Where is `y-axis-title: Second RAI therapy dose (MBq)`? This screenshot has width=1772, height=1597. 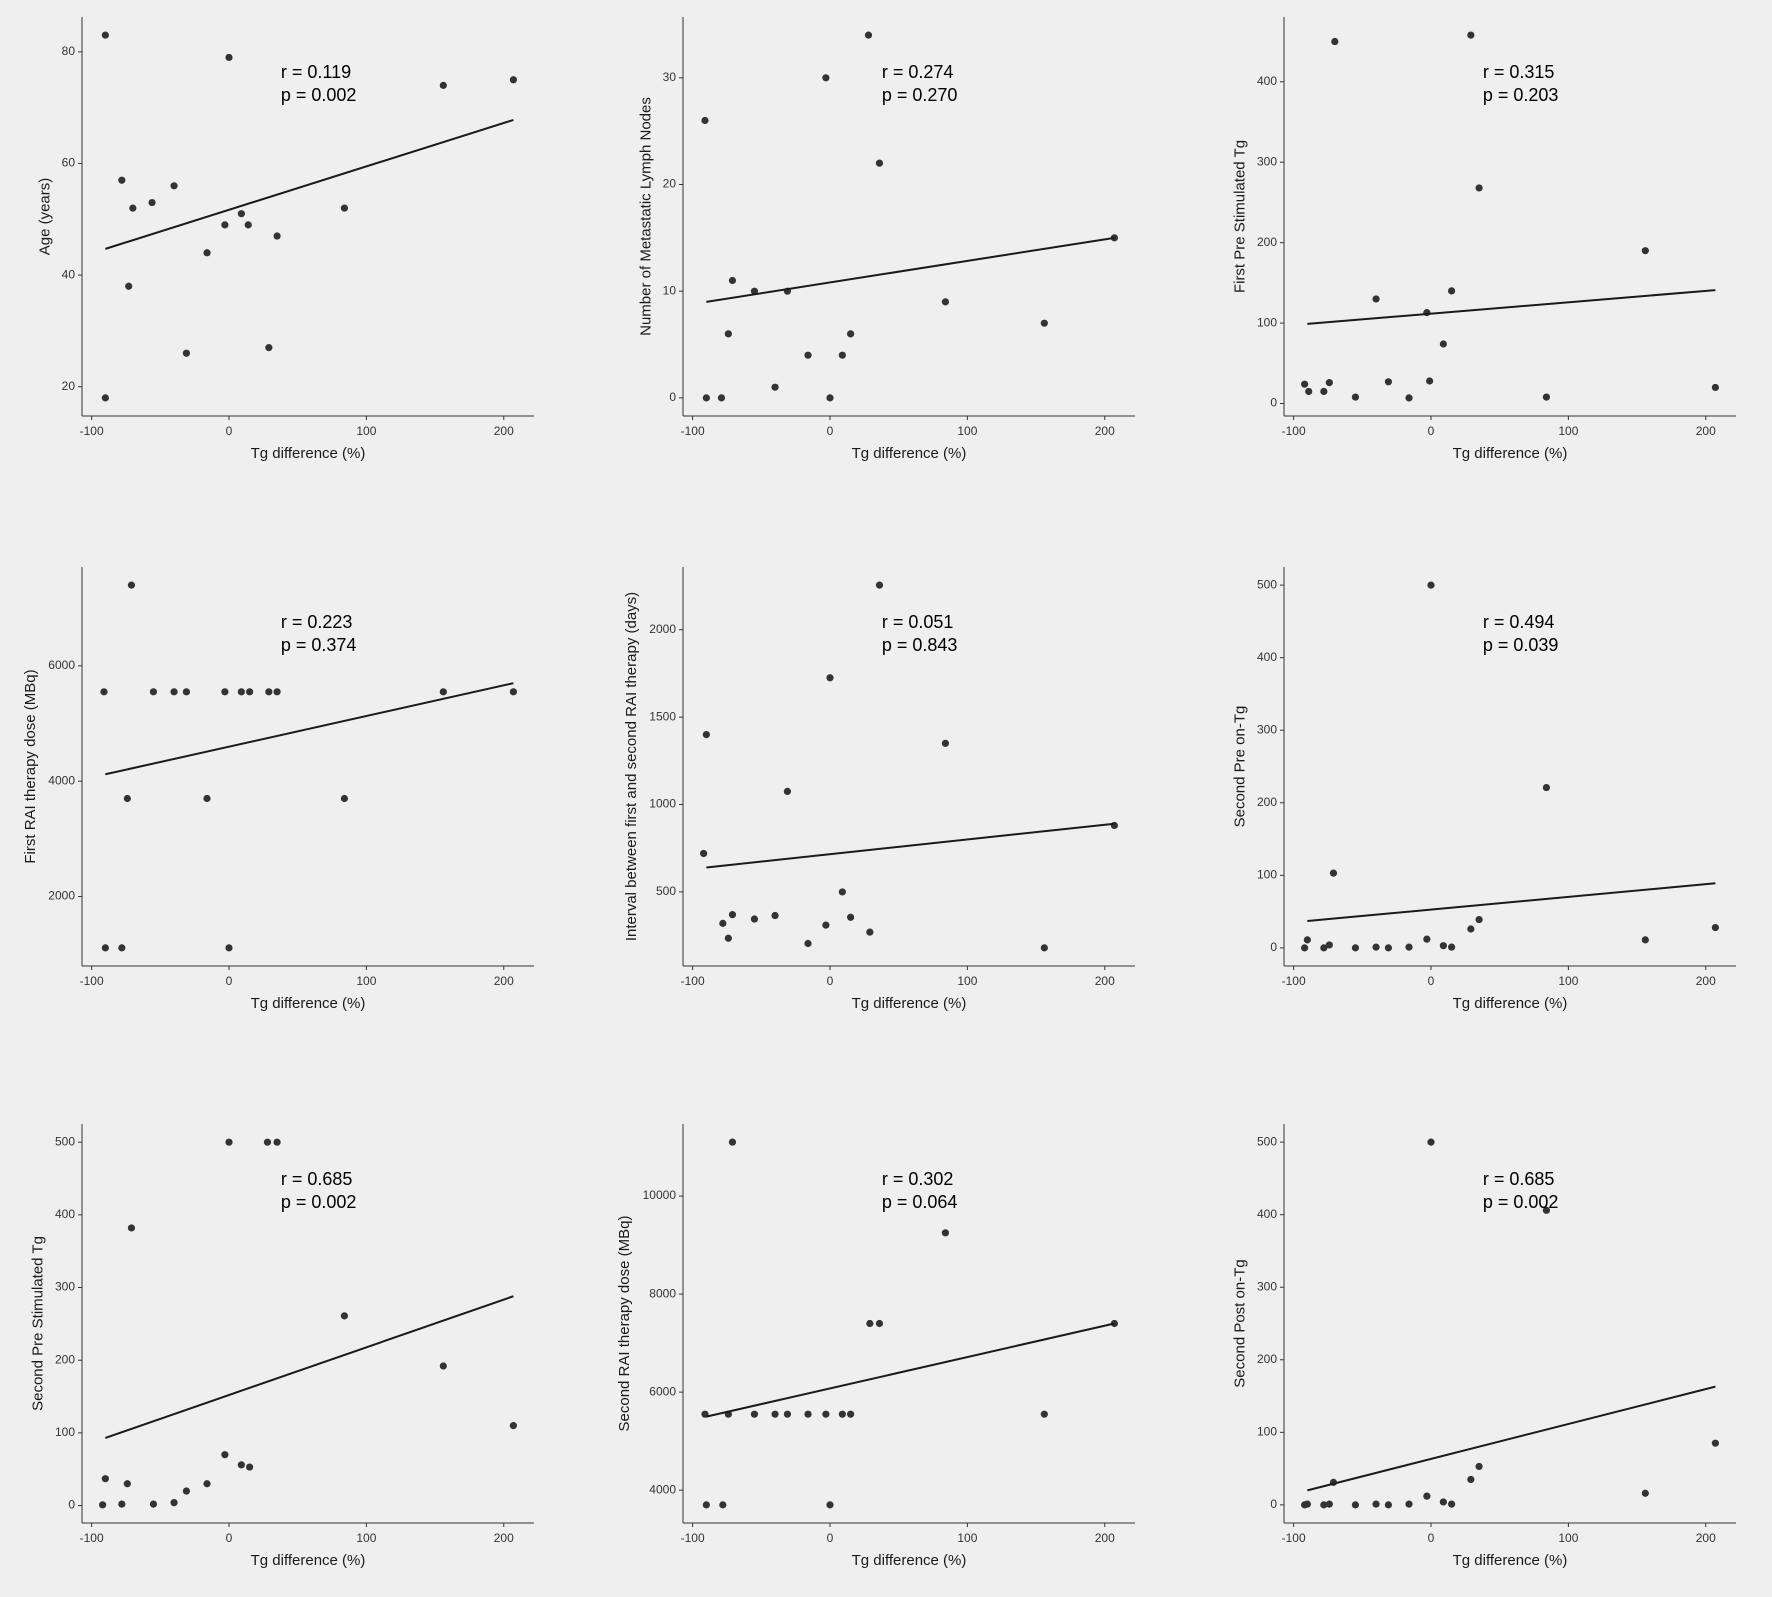
y-axis-title: Second RAI therapy dose (MBq) is located at coordinates (624, 1324).